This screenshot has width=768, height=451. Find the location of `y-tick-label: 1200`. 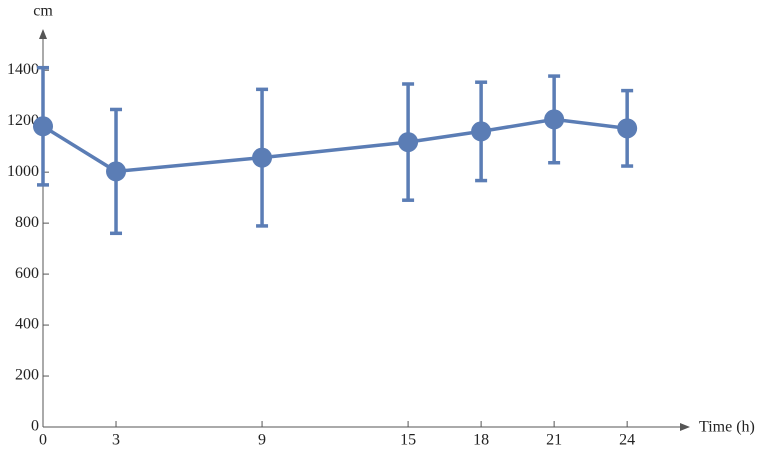

y-tick-label: 1200 is located at coordinates (23, 120).